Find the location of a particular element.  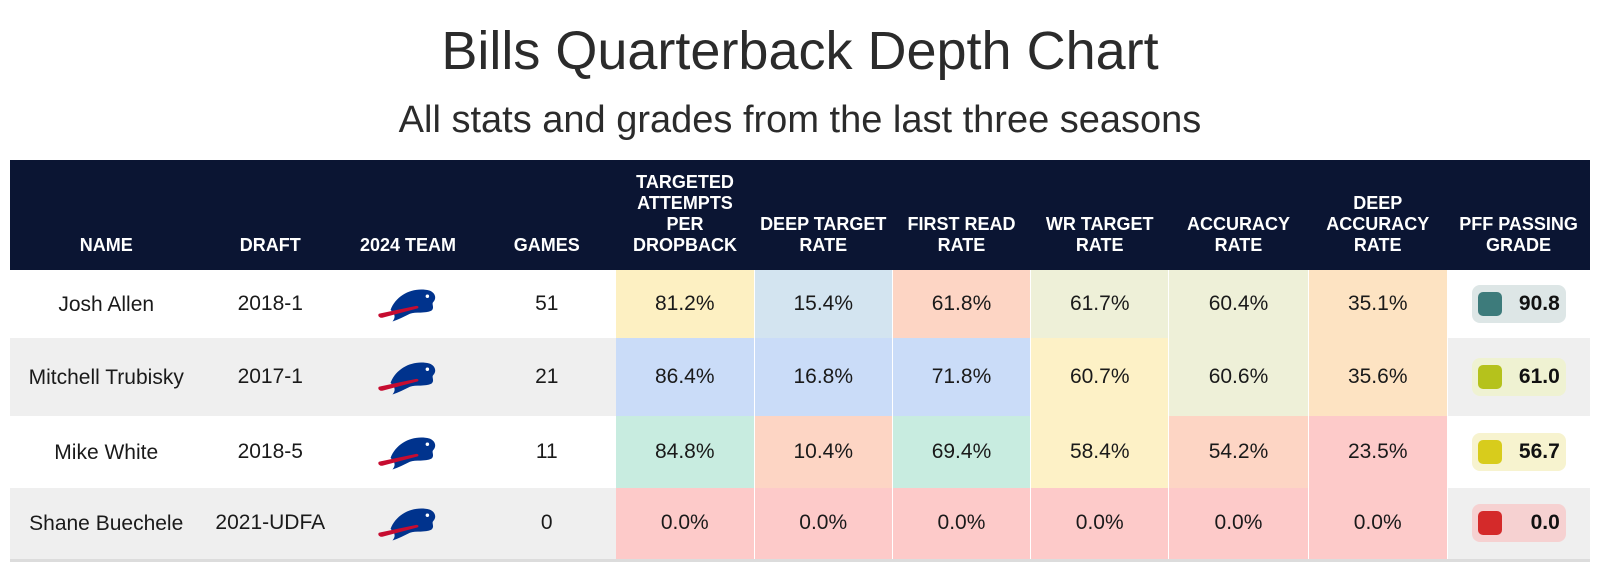

metric-value: 35.6% is located at coordinates (1378, 377).